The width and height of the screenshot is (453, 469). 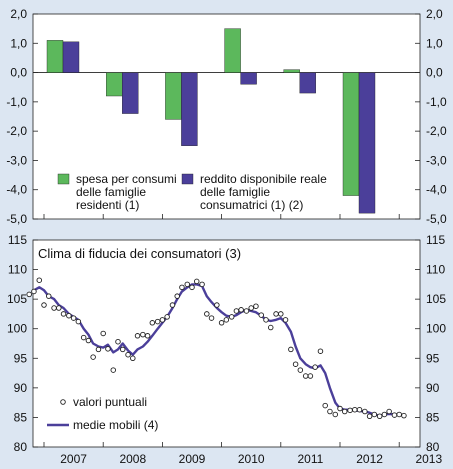 I want to click on bottom-ytick-label-left: 100, so click(x=17, y=329).